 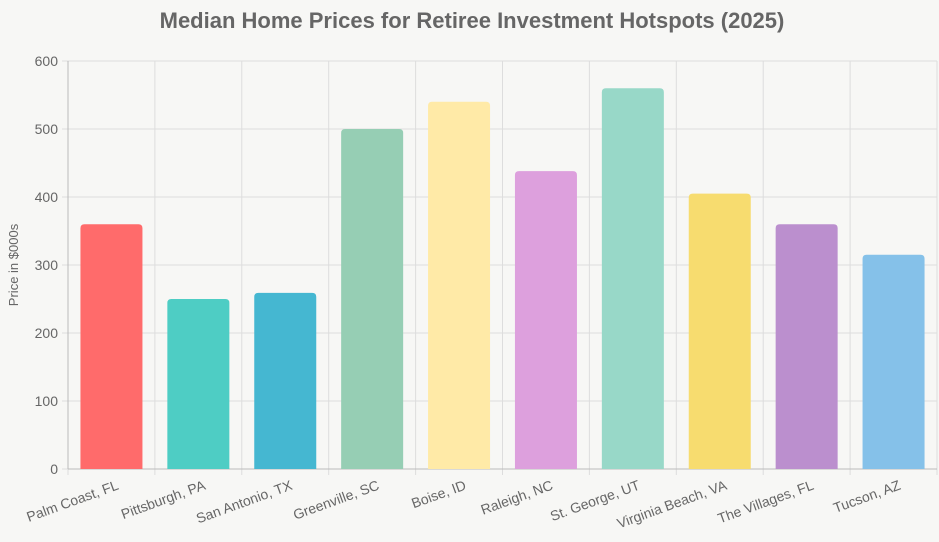 What do you see at coordinates (47, 61) in the screenshot?
I see `y-tick-label: 600` at bounding box center [47, 61].